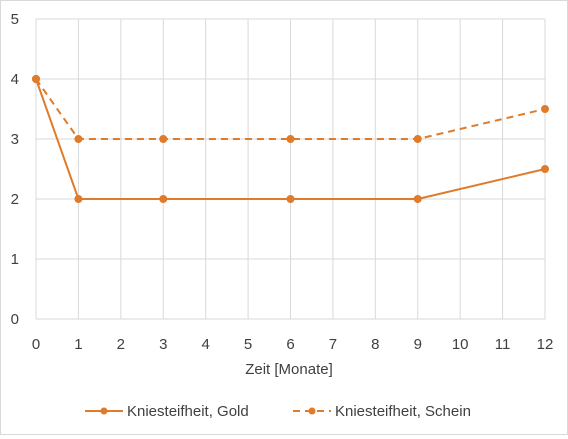 This screenshot has width=568, height=439. Describe the element at coordinates (15, 199) in the screenshot. I see `y-tick-label: 2` at that location.